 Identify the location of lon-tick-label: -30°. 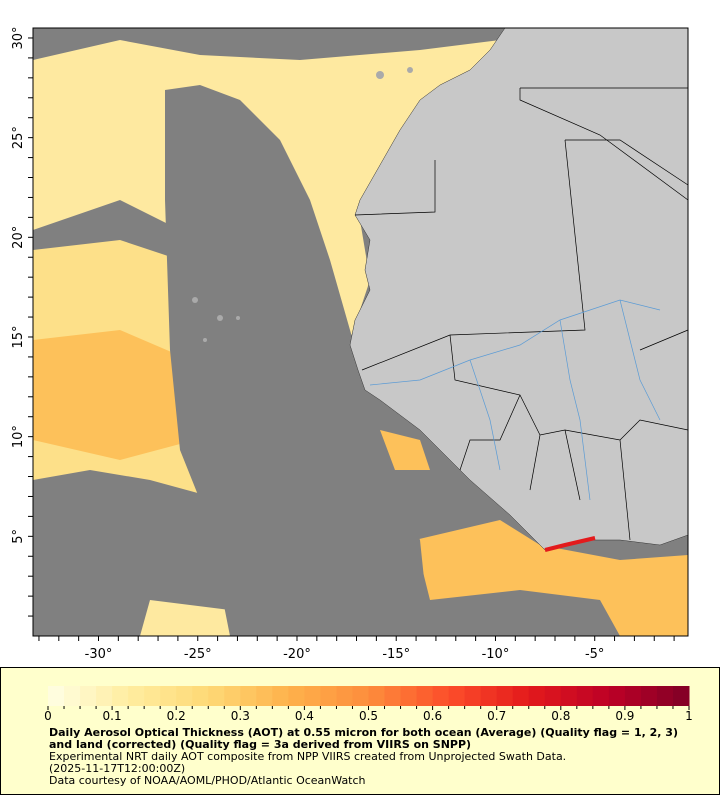
(99, 654).